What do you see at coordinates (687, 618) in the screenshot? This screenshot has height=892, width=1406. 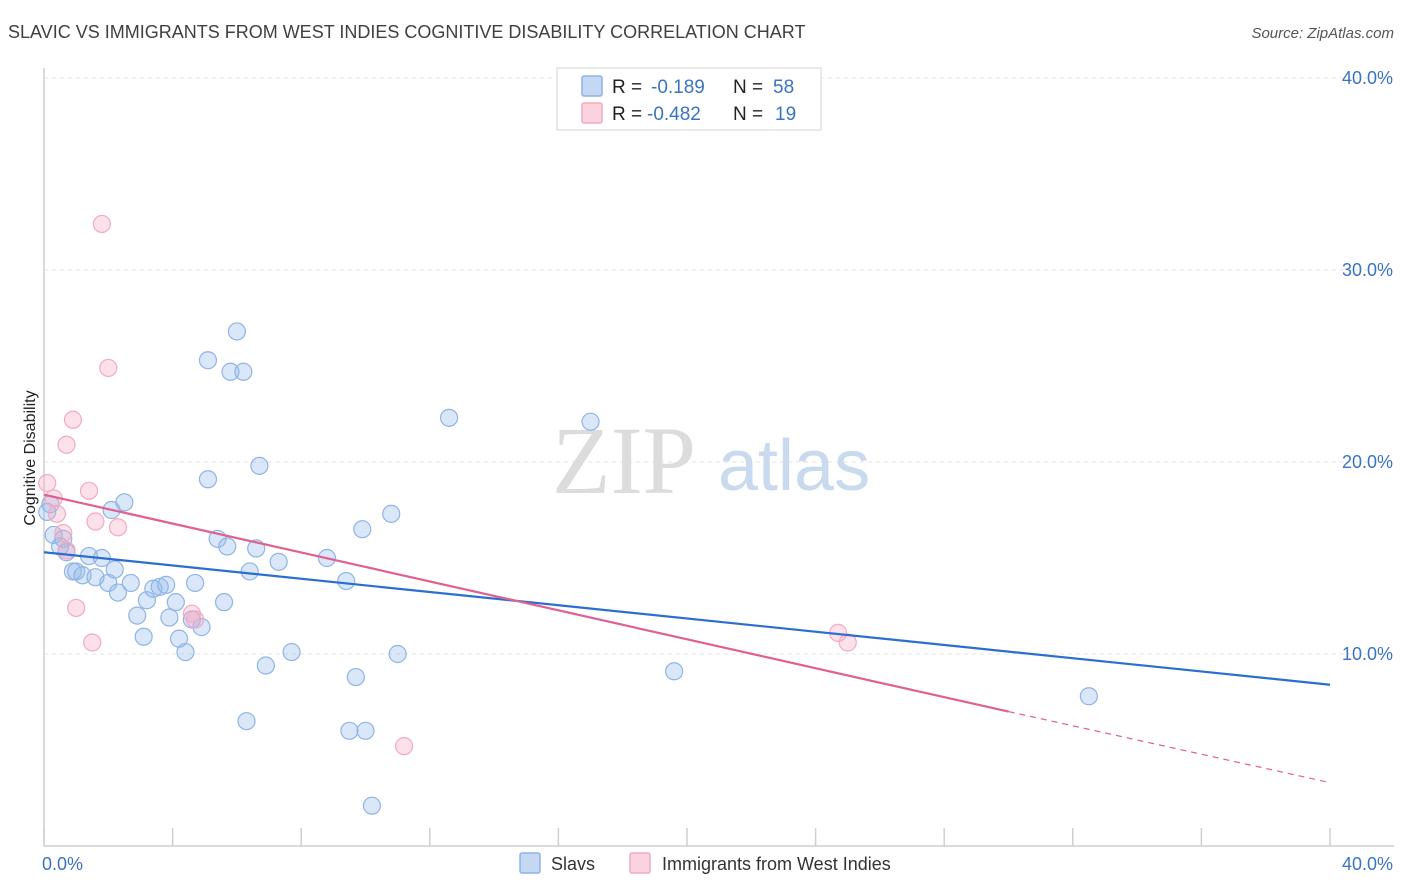 I see `slavs-trend-line` at bounding box center [687, 618].